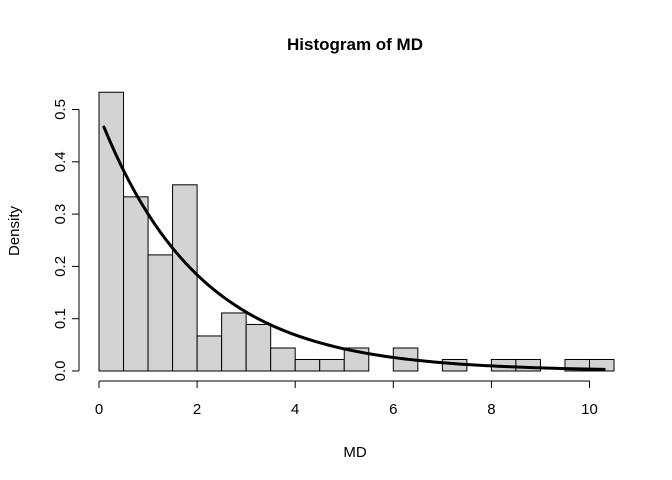 The image size is (672, 480). I want to click on y-tick-label: 0.5, so click(60, 109).